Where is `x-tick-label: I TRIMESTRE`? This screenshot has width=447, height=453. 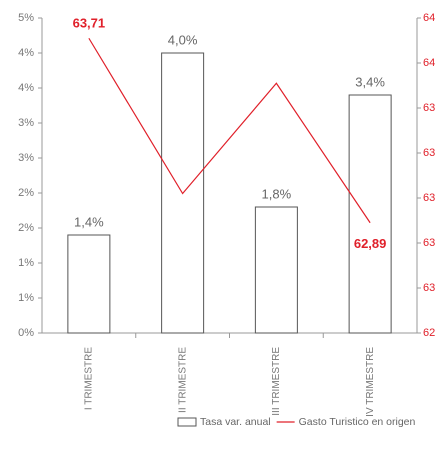
x-tick-label: I TRIMESTRE is located at coordinates (89, 378).